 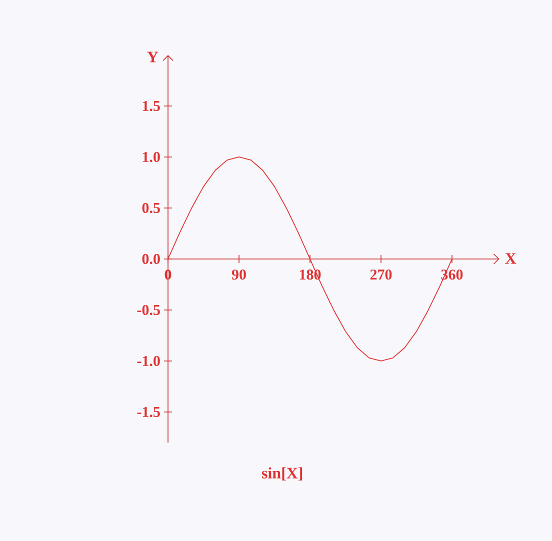 What do you see at coordinates (148, 361) in the screenshot?
I see `y-tick-label: -1.0` at bounding box center [148, 361].